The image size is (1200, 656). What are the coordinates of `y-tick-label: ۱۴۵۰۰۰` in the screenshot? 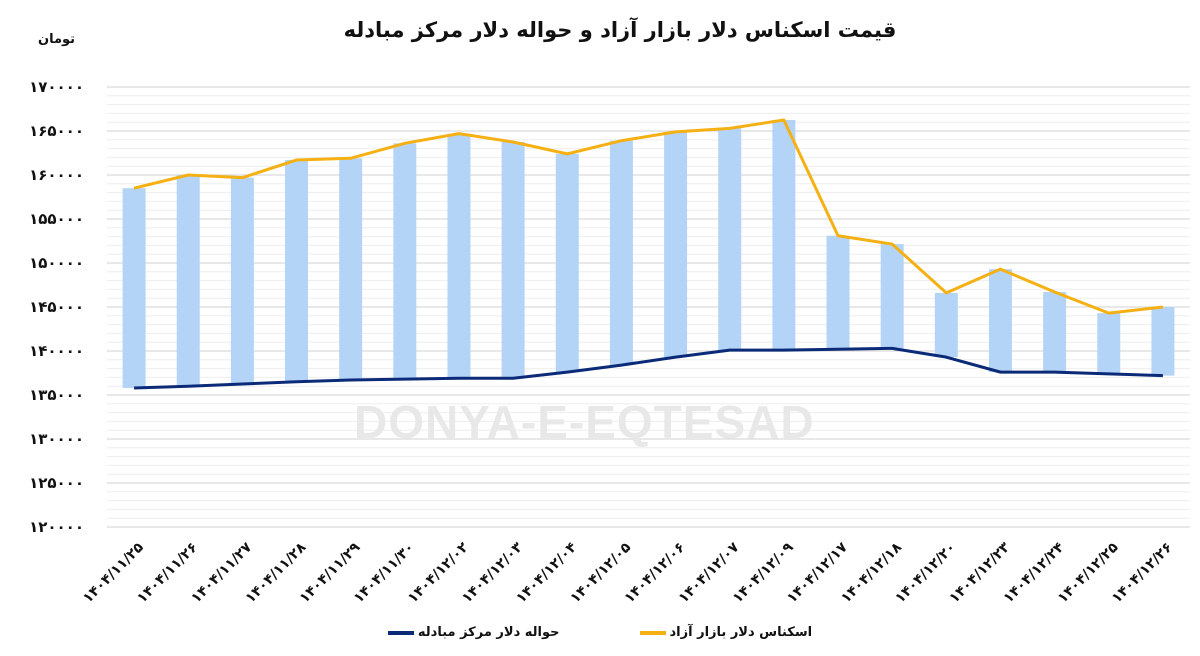 It's located at (56, 307).